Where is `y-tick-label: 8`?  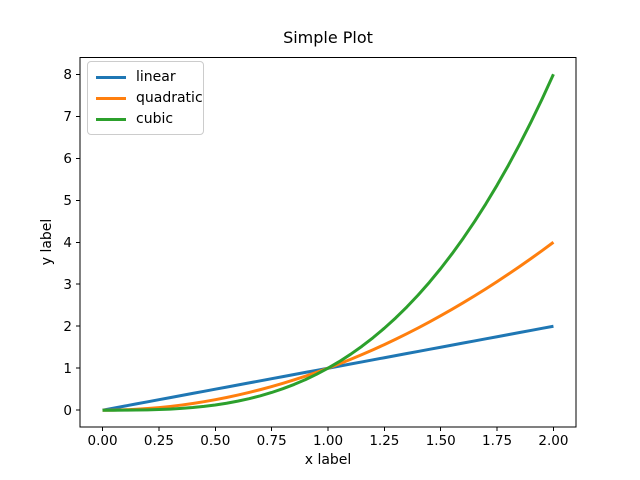
y-tick-label: 8 is located at coordinates (67, 75).